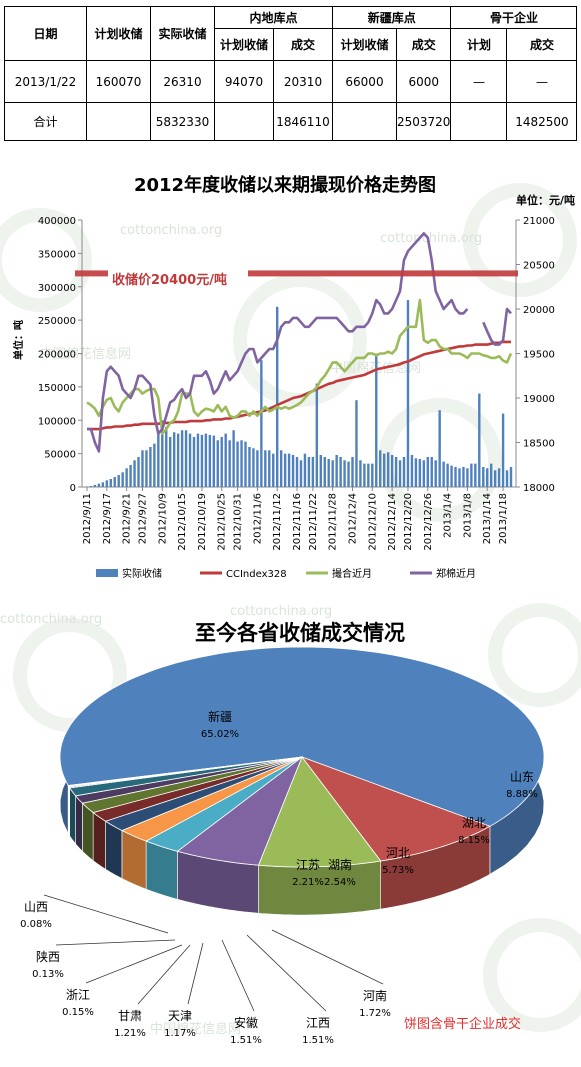 This screenshot has width=581, height=1067. I want to click on reference-line-label: 收储价20400元/吨, so click(169, 280).